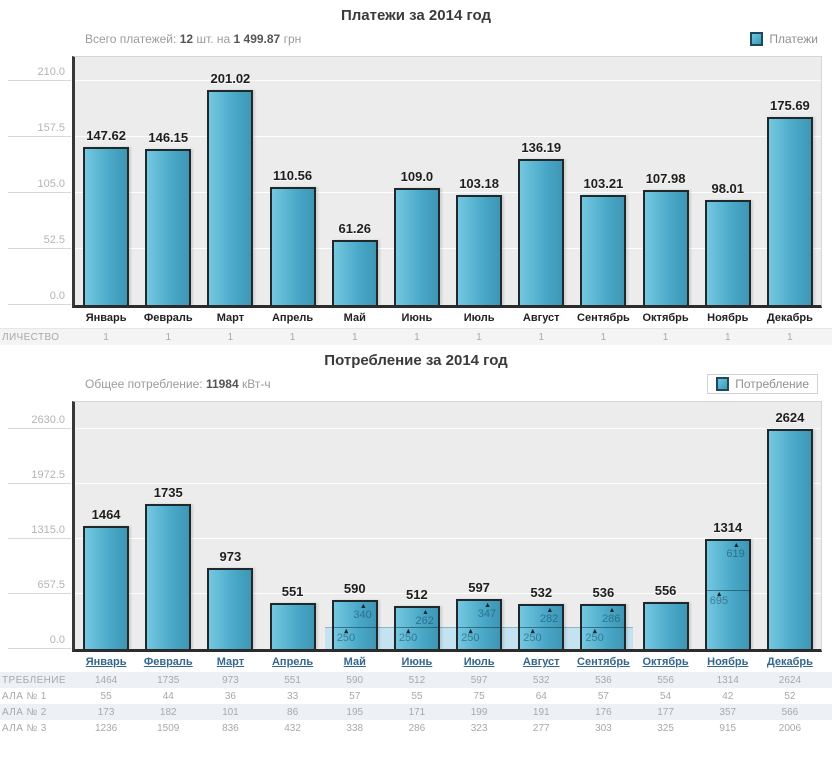 This screenshot has width=832, height=757. What do you see at coordinates (541, 318) in the screenshot?
I see `month-label: Август` at bounding box center [541, 318].